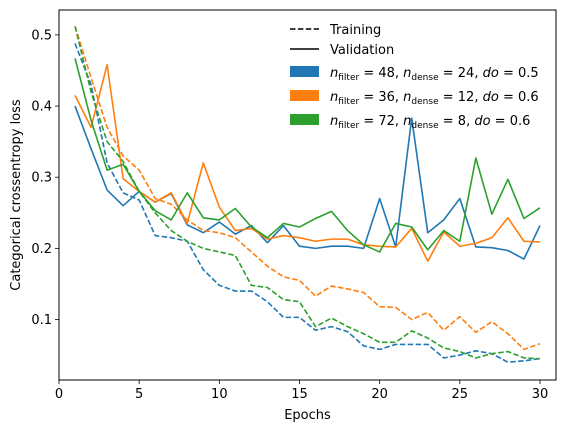 The image size is (567, 432). What do you see at coordinates (430, 122) in the screenshot?
I see `legend-config-3-label: nfilter = 72, ndense = 8, do = 0.6` at bounding box center [430, 122].